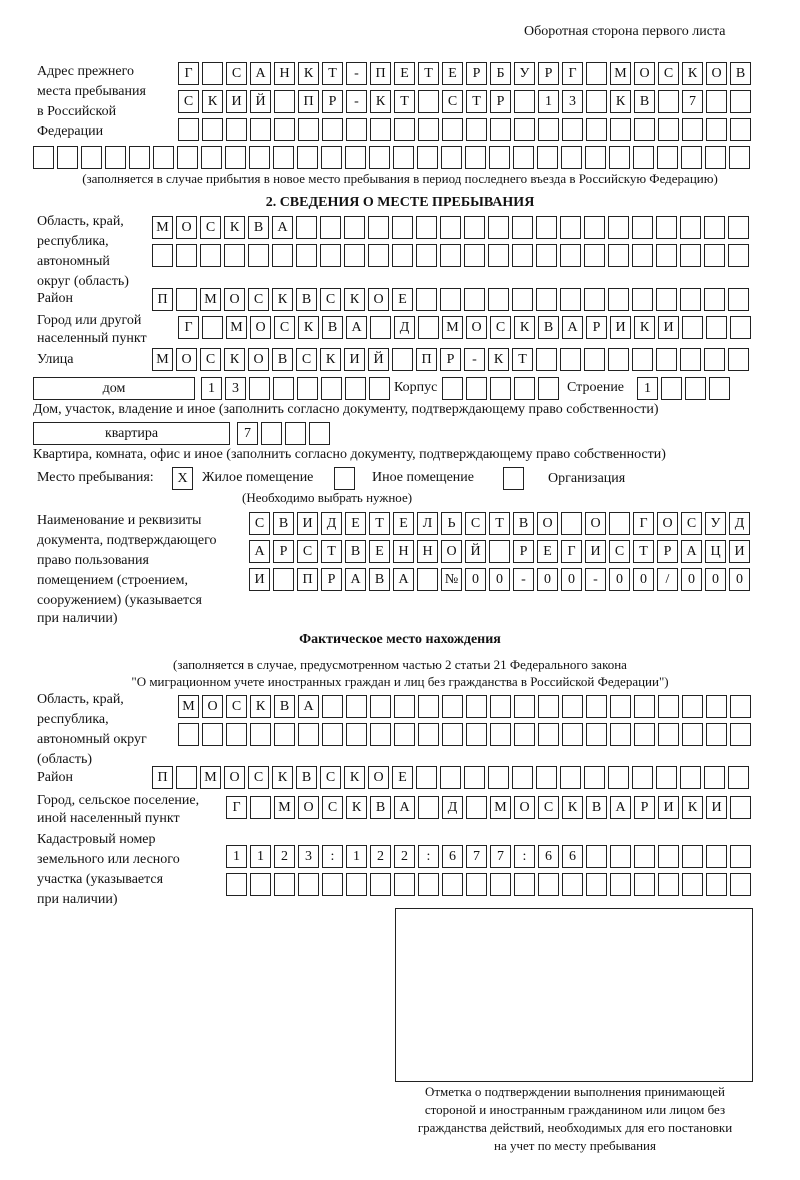  Describe the element at coordinates (716, 807) in the screenshot. I see `char-cell: И` at that location.